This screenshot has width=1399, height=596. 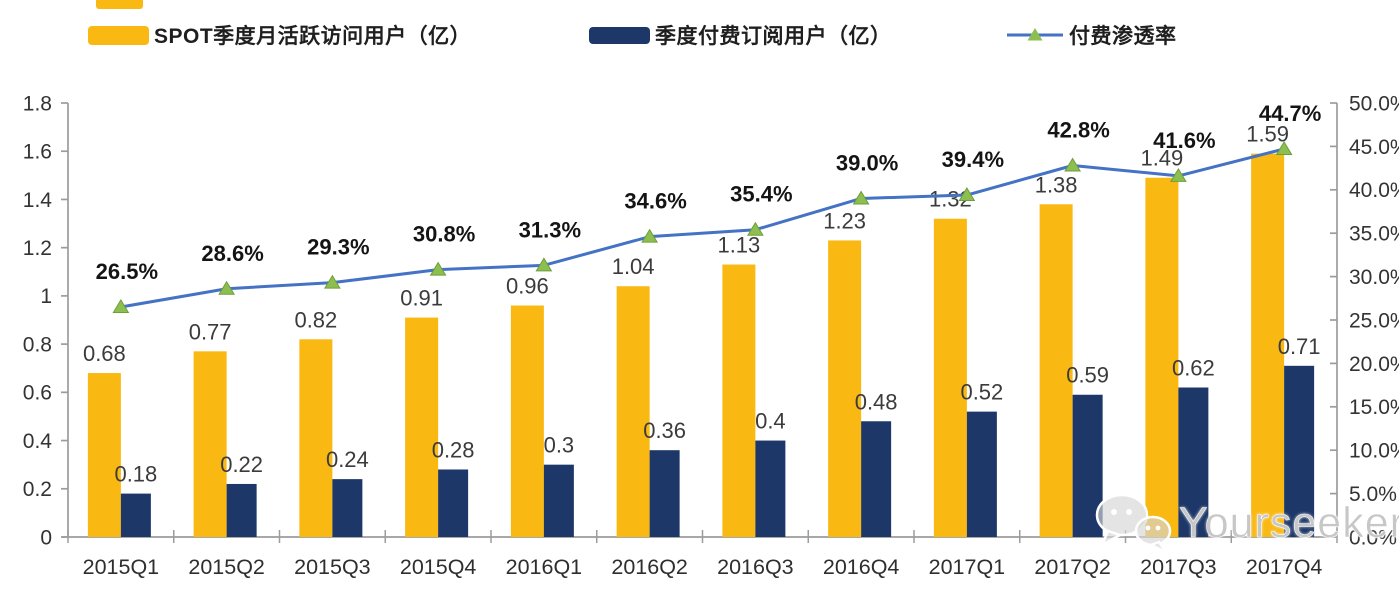 I want to click on left-axis-tick-label: 0.8, so click(x=37, y=344).